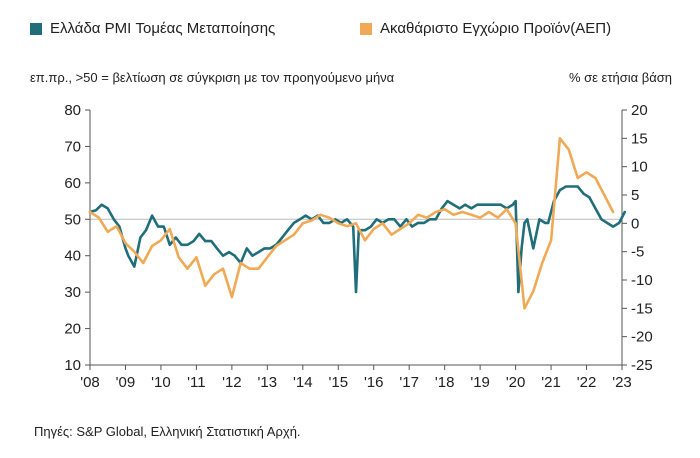 This screenshot has height=458, width=700. Describe the element at coordinates (268, 382) in the screenshot. I see `x-tick-label: '13` at that location.